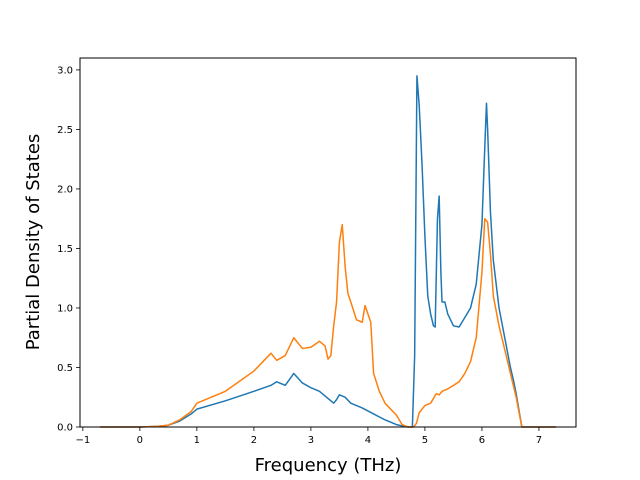  I want to click on y-axis-ticks: 0.0 0.5 1.0 1.5 2.0 2.5 3.0, so click(68, 249).